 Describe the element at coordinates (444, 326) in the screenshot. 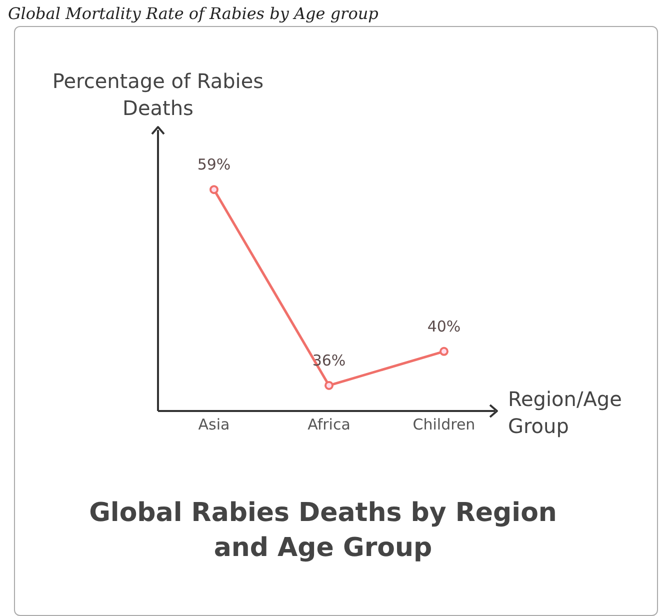

I see `data-label: 40%` at that location.